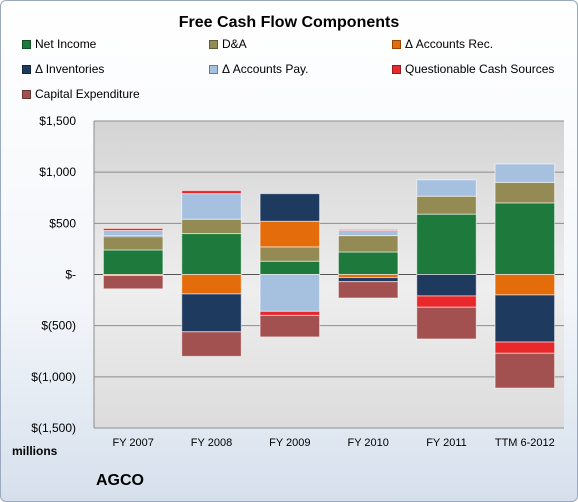 The height and width of the screenshot is (502, 578). I want to click on legend-item: Δ Accounts Rec., so click(442, 44).